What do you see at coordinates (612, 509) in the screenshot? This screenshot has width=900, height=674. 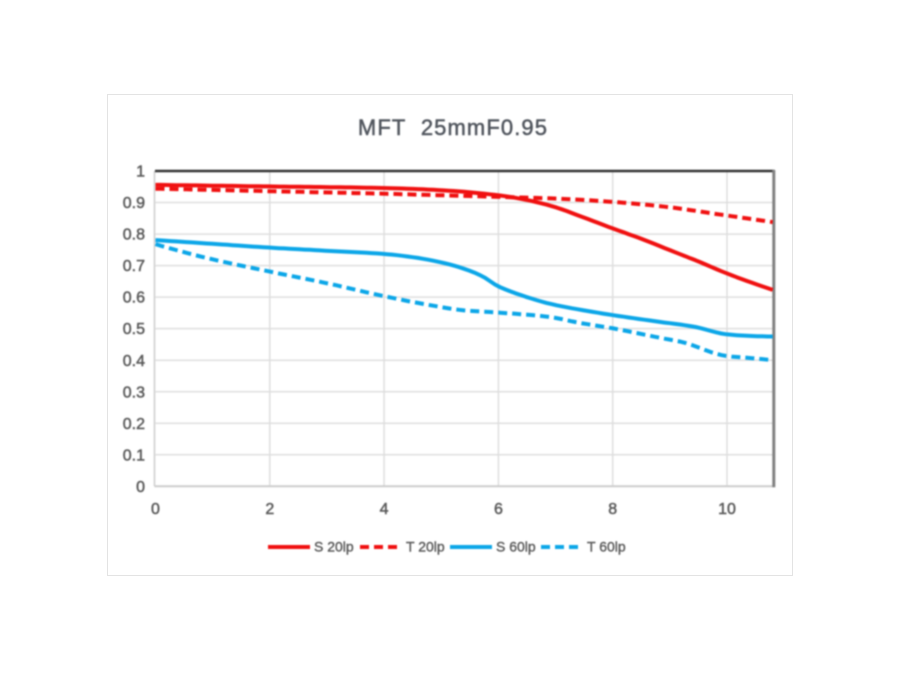 I see `svg-text: 8` at bounding box center [612, 509].